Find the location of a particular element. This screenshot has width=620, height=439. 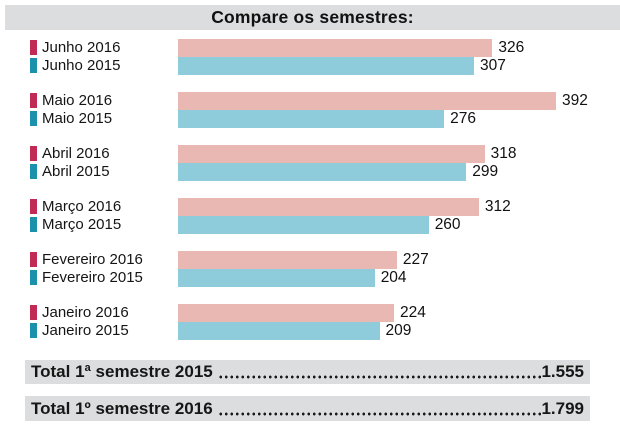

chart-title: Compare os semestres: is located at coordinates (312, 17).